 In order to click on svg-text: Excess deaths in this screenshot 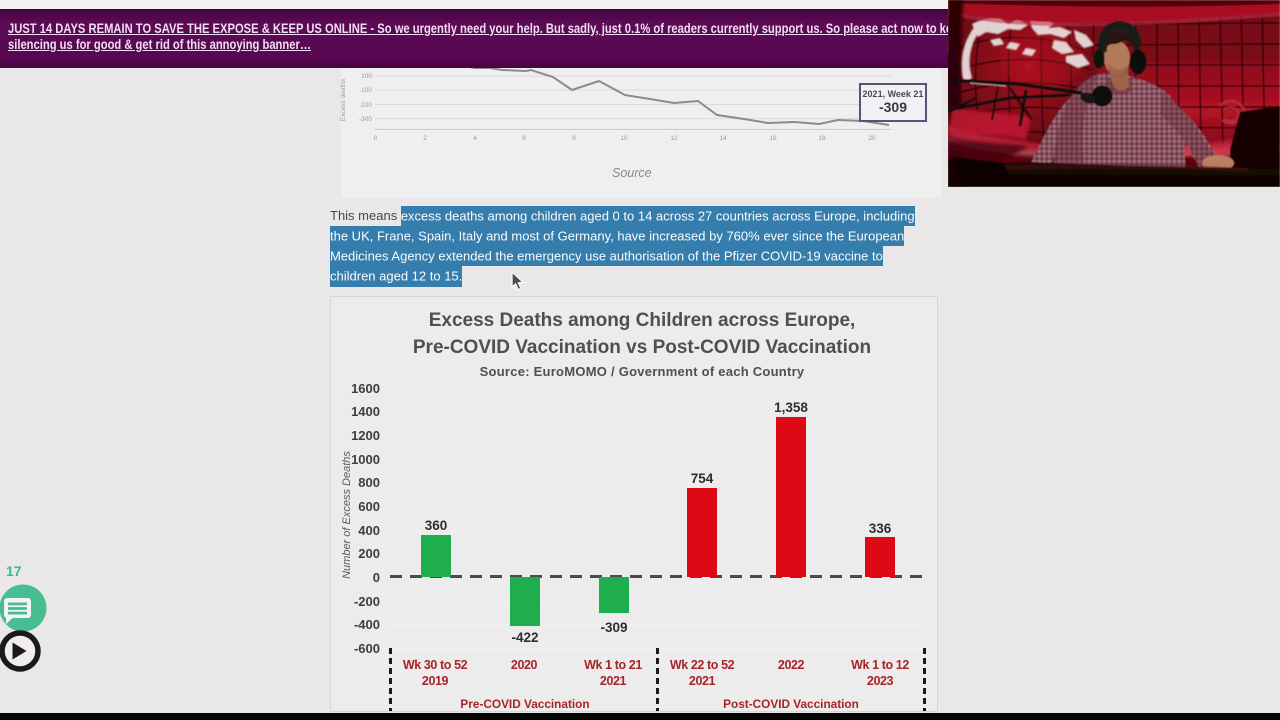, I will do `click(343, 99)`.